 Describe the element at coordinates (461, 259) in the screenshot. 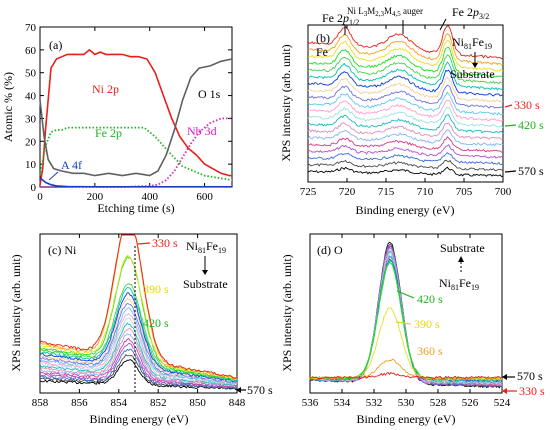

I see `panel-d-arrow-head` at that location.